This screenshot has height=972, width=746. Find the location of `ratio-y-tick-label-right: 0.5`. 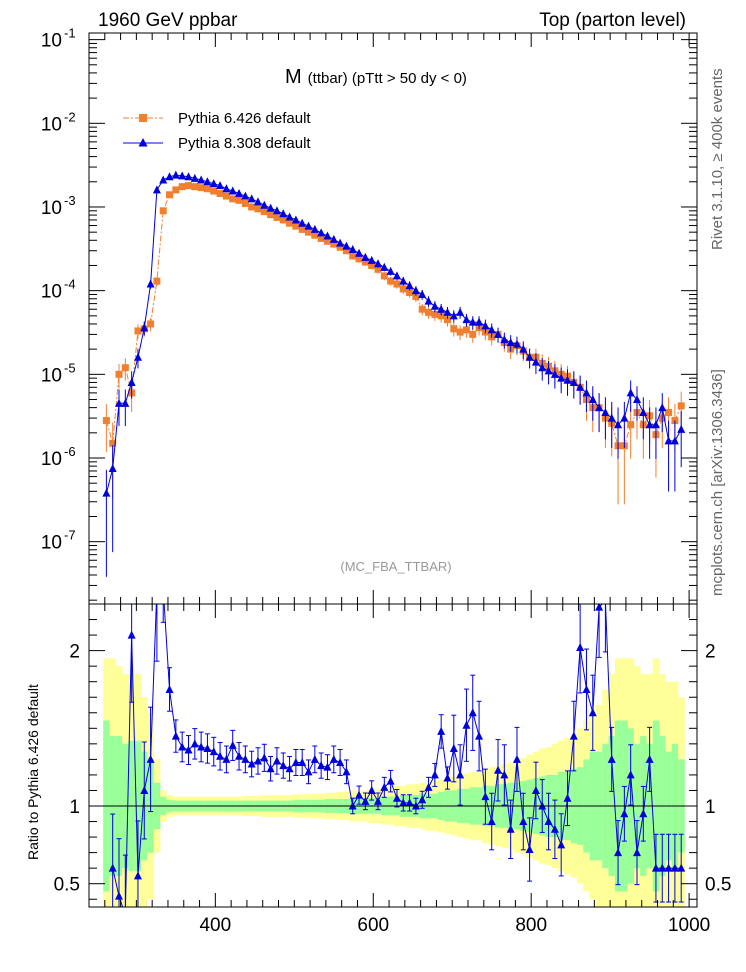

ratio-y-tick-label-right: 0.5 is located at coordinates (718, 885).